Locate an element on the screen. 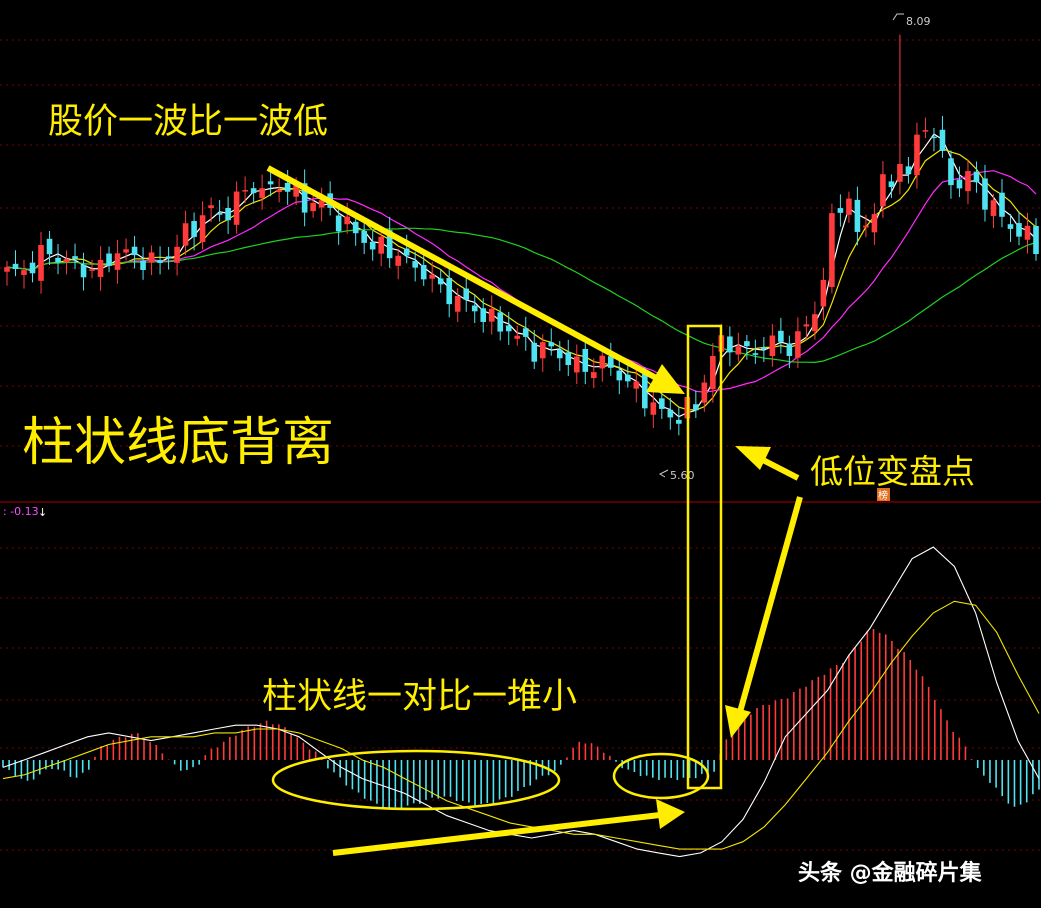  histogram-arrow-shaft is located at coordinates (770, 604).